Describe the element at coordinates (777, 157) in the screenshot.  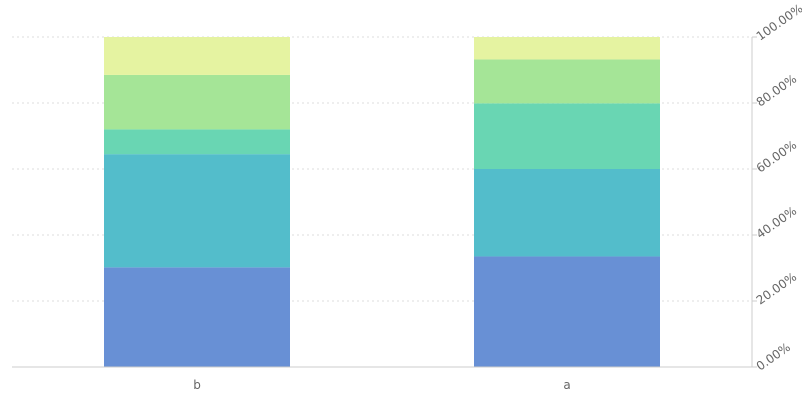
I see `y-tick-label: 60.00%` at that location.